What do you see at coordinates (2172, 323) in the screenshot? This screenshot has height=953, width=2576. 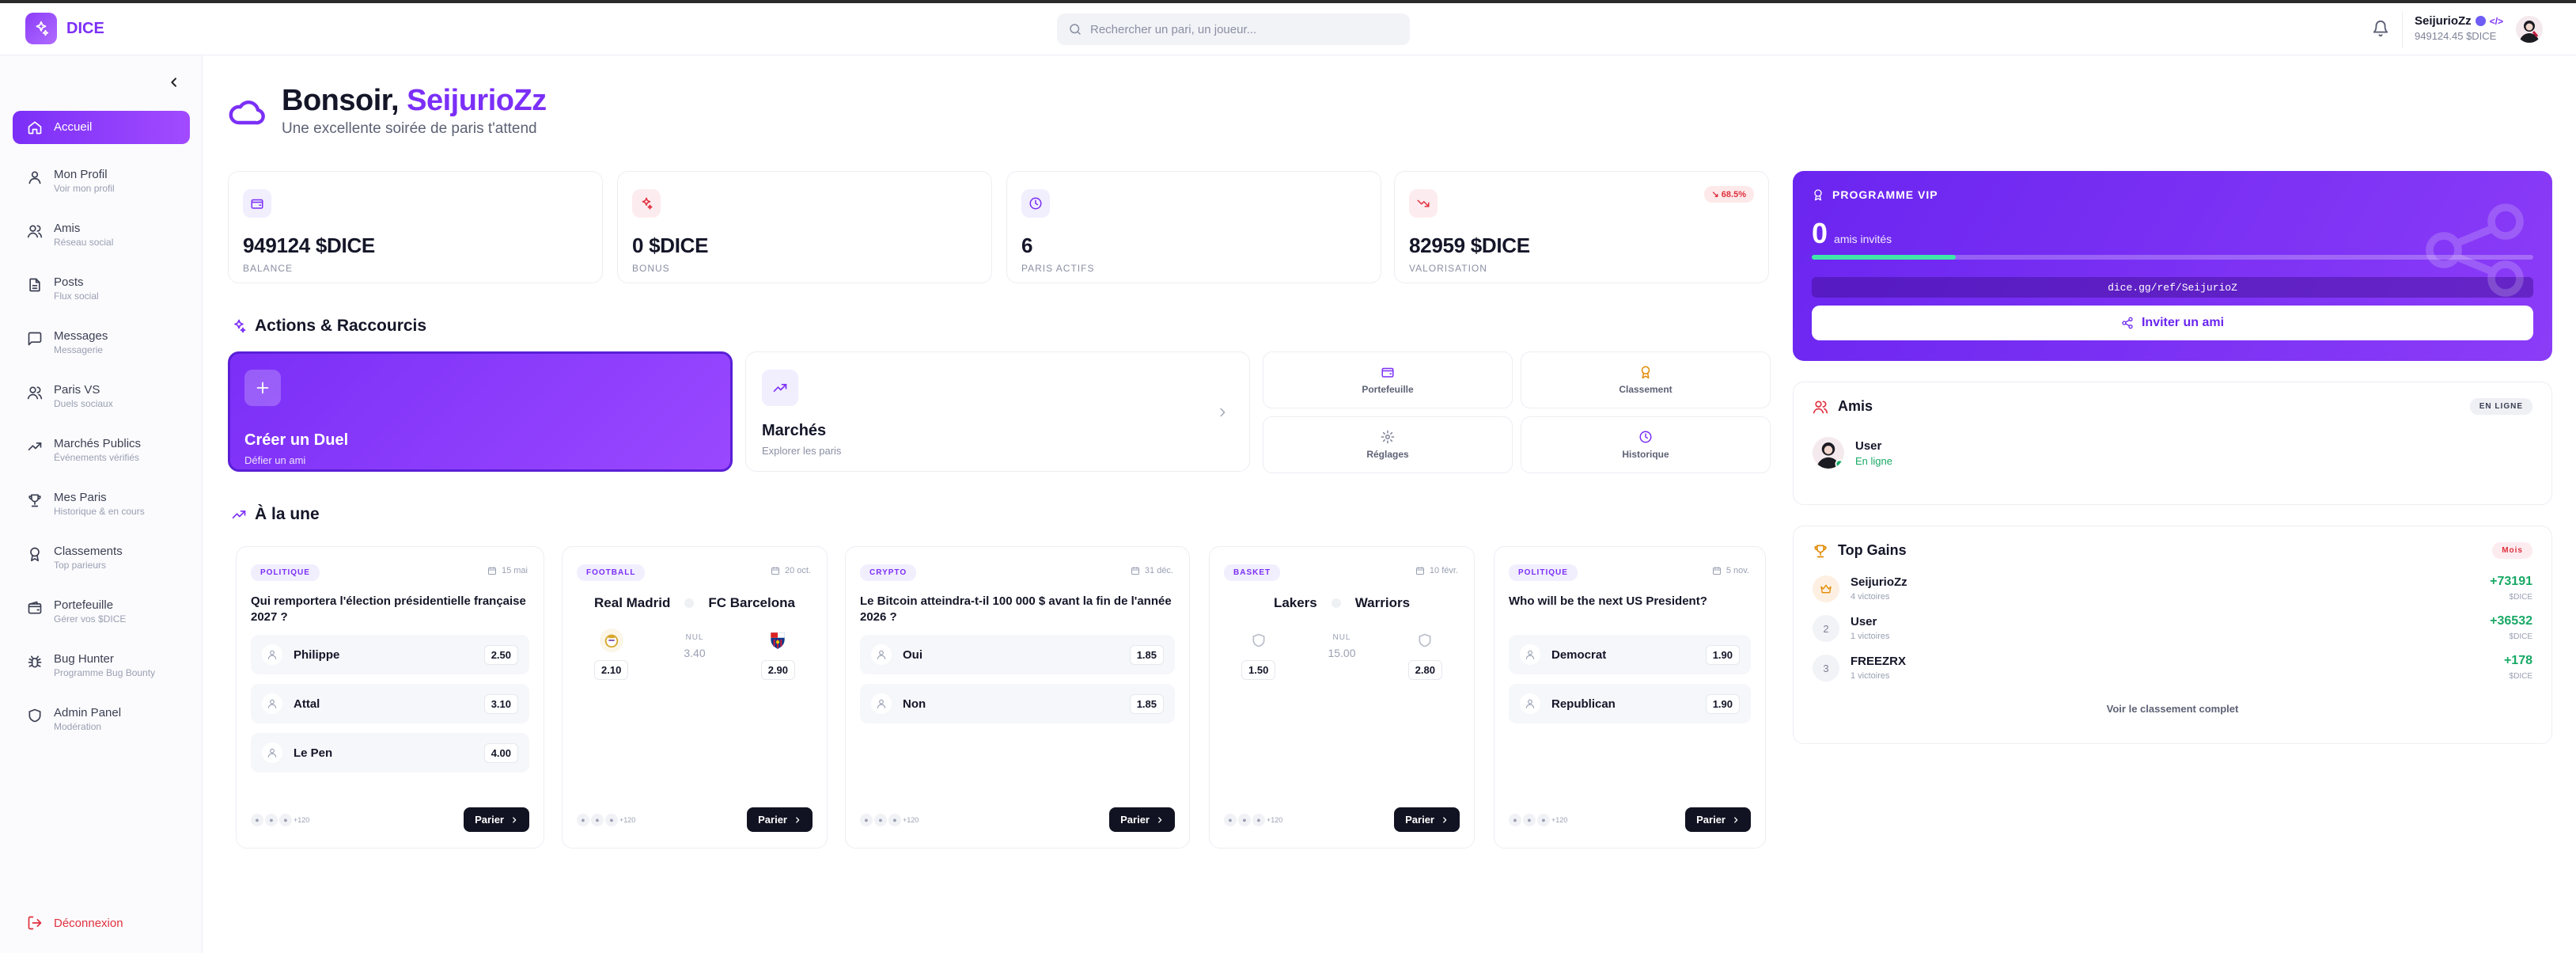 I see `invite-friend-button: Inviter un ami` at bounding box center [2172, 323].